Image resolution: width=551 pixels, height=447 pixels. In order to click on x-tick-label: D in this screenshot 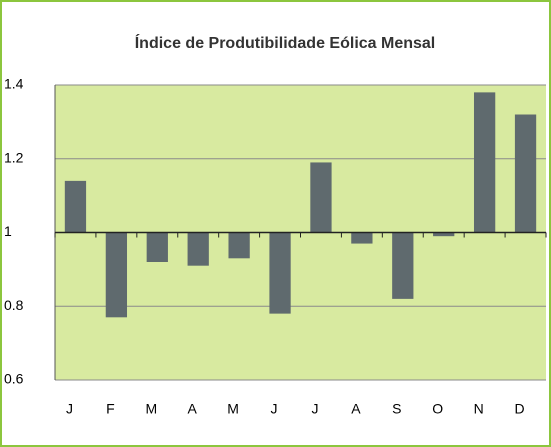, I will do `click(519, 409)`.